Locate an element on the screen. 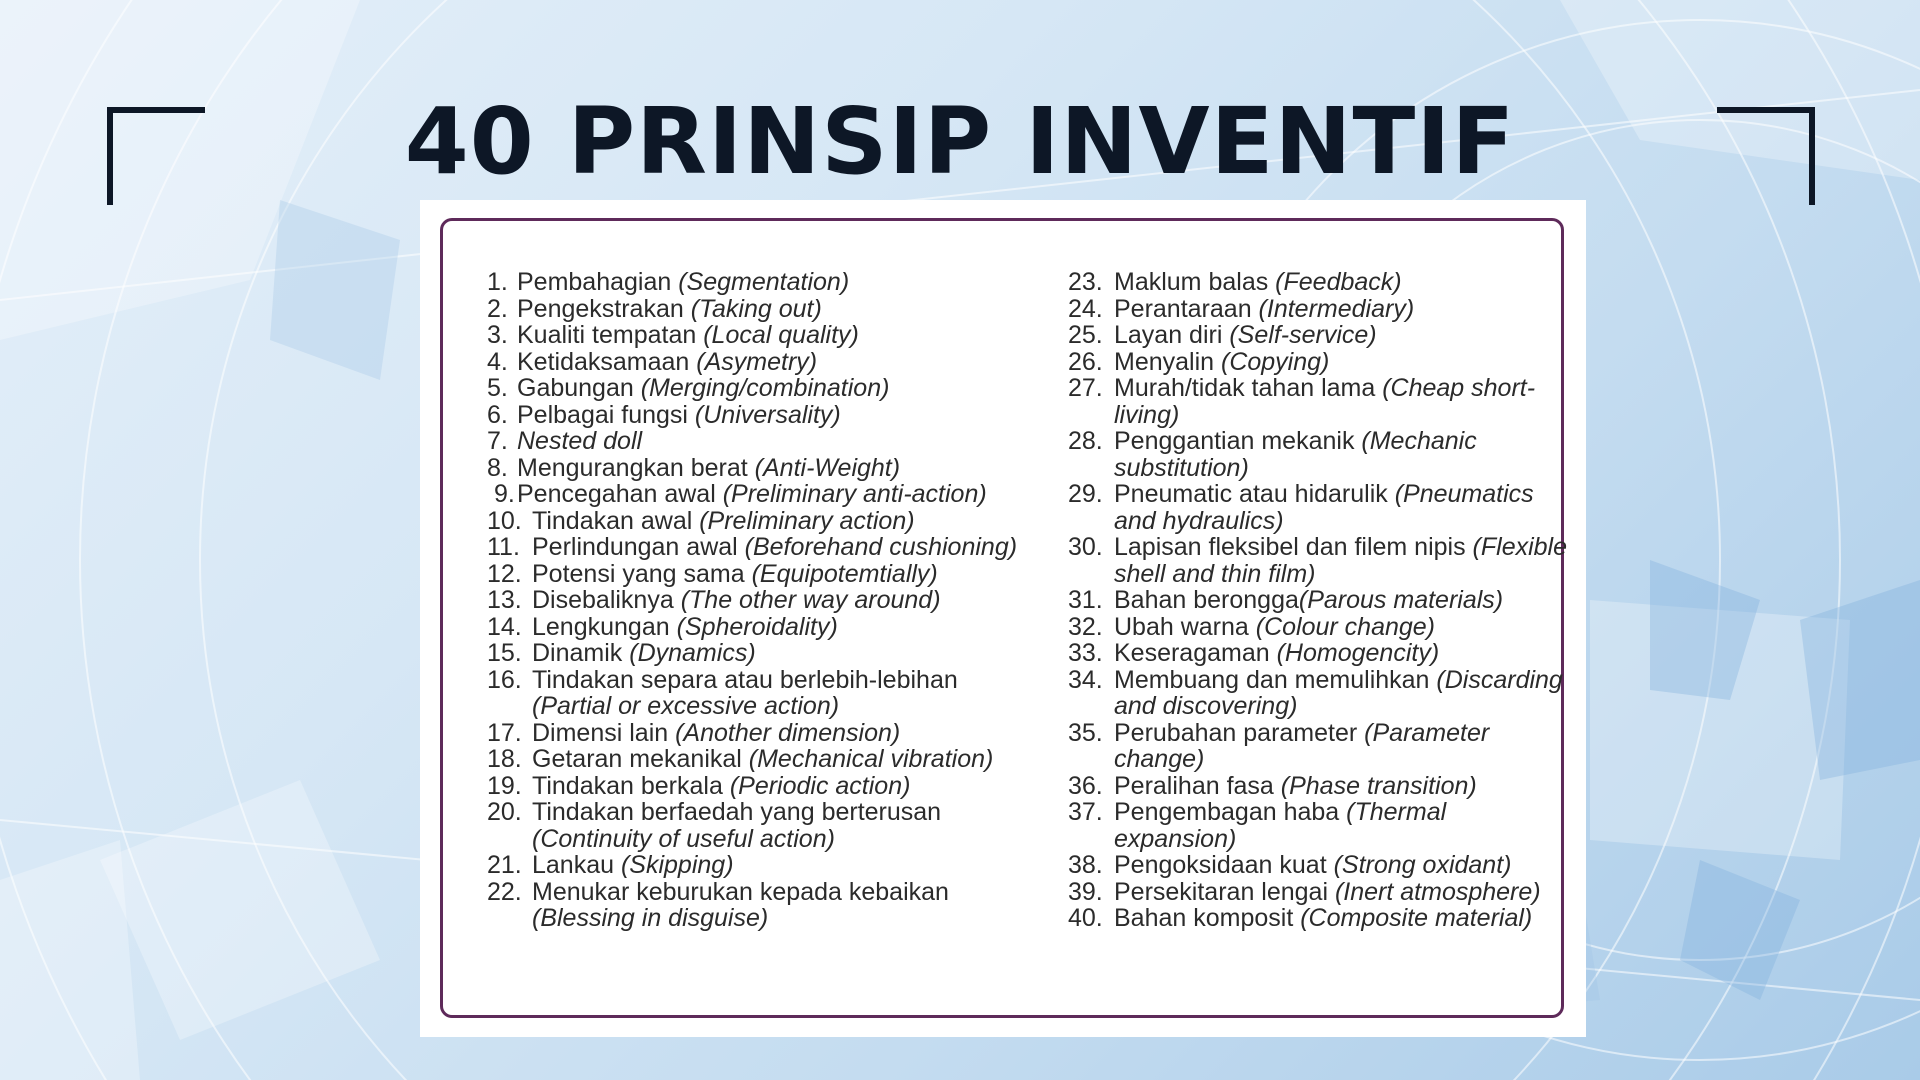 The image size is (1920, 1080). principle-text: Persekitaran lengai (Inert atmosphere) is located at coordinates (1341, 891).